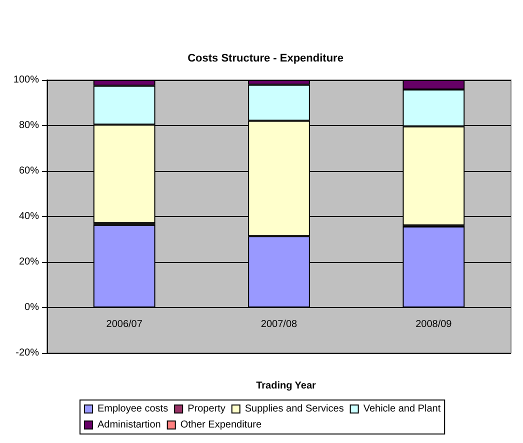  Describe the element at coordinates (129, 425) in the screenshot. I see `legend-label: Administartion` at that location.